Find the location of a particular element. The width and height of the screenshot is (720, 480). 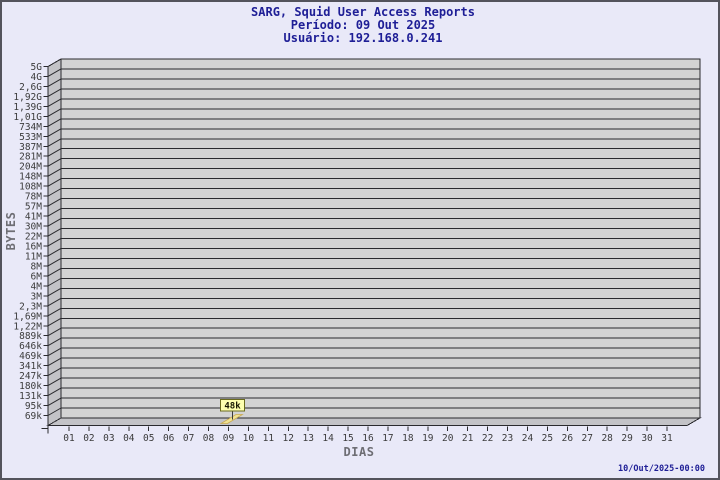

y-tick-label: 3M is located at coordinates (37, 296).